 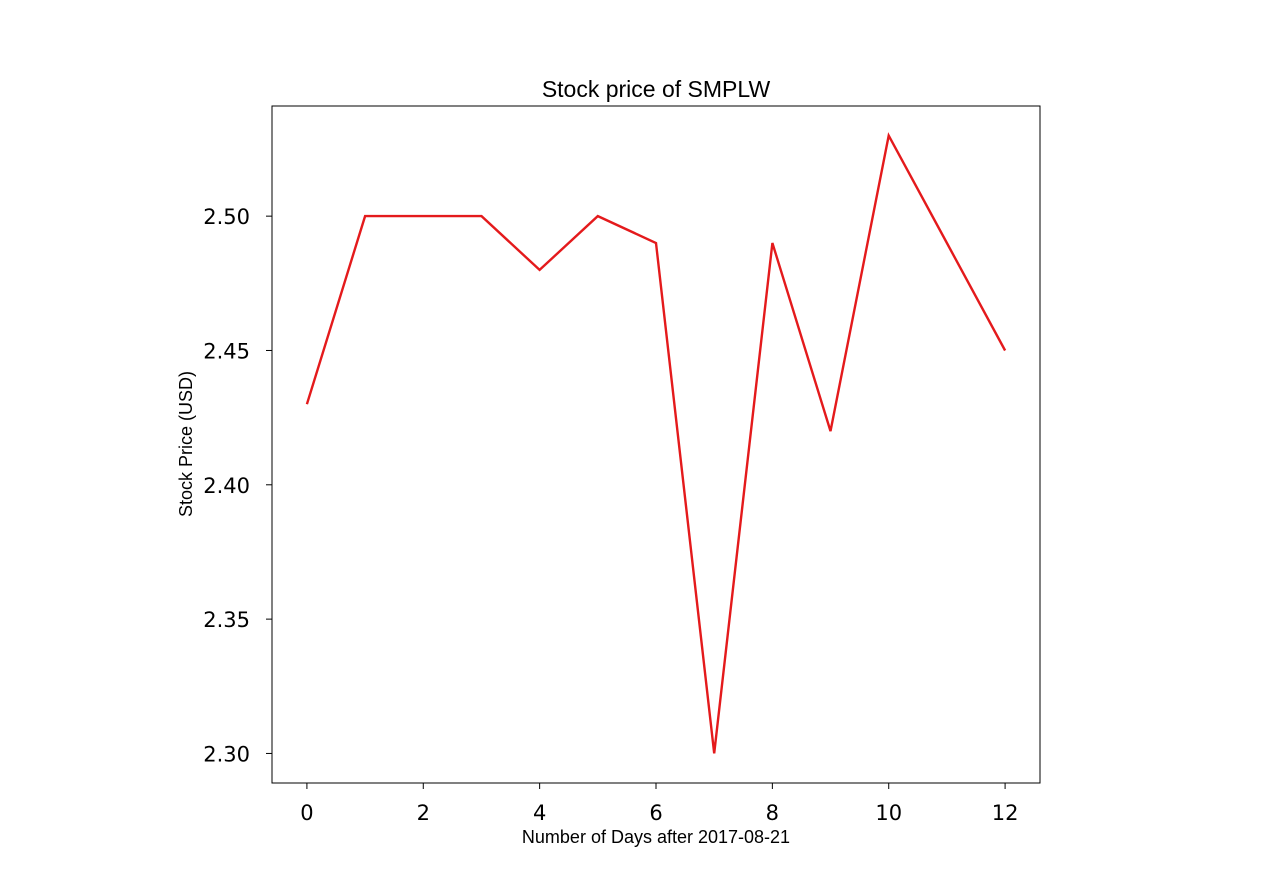 I want to click on x-tick-label: 12, so click(x=1005, y=813).